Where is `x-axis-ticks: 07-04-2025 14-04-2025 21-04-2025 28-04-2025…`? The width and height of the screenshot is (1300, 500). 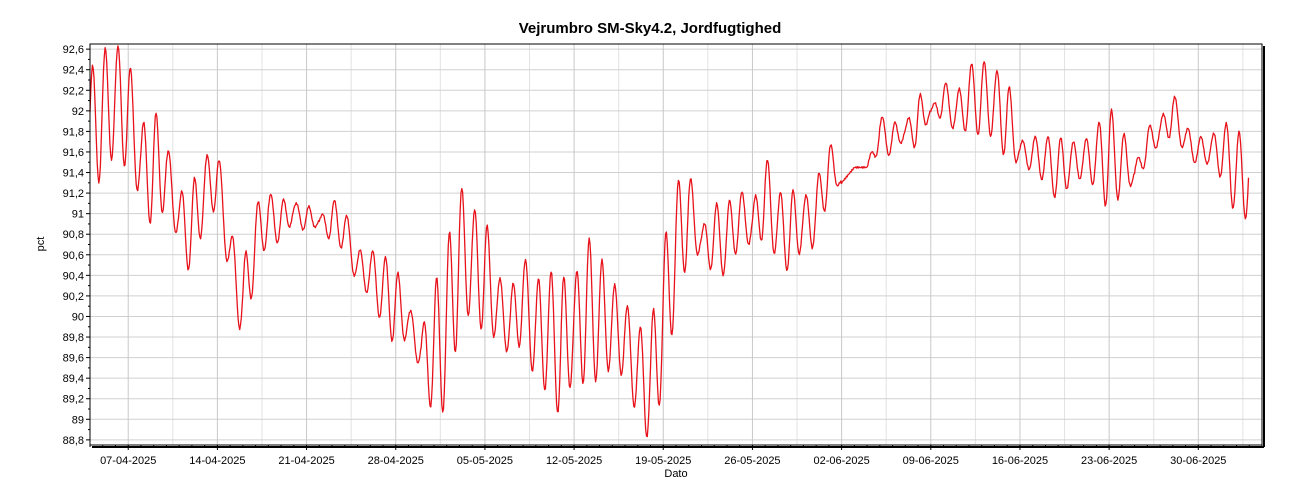 x-axis-ticks: 07-04-2025 14-04-2025 21-04-2025 28-04-2025… is located at coordinates (676, 456).